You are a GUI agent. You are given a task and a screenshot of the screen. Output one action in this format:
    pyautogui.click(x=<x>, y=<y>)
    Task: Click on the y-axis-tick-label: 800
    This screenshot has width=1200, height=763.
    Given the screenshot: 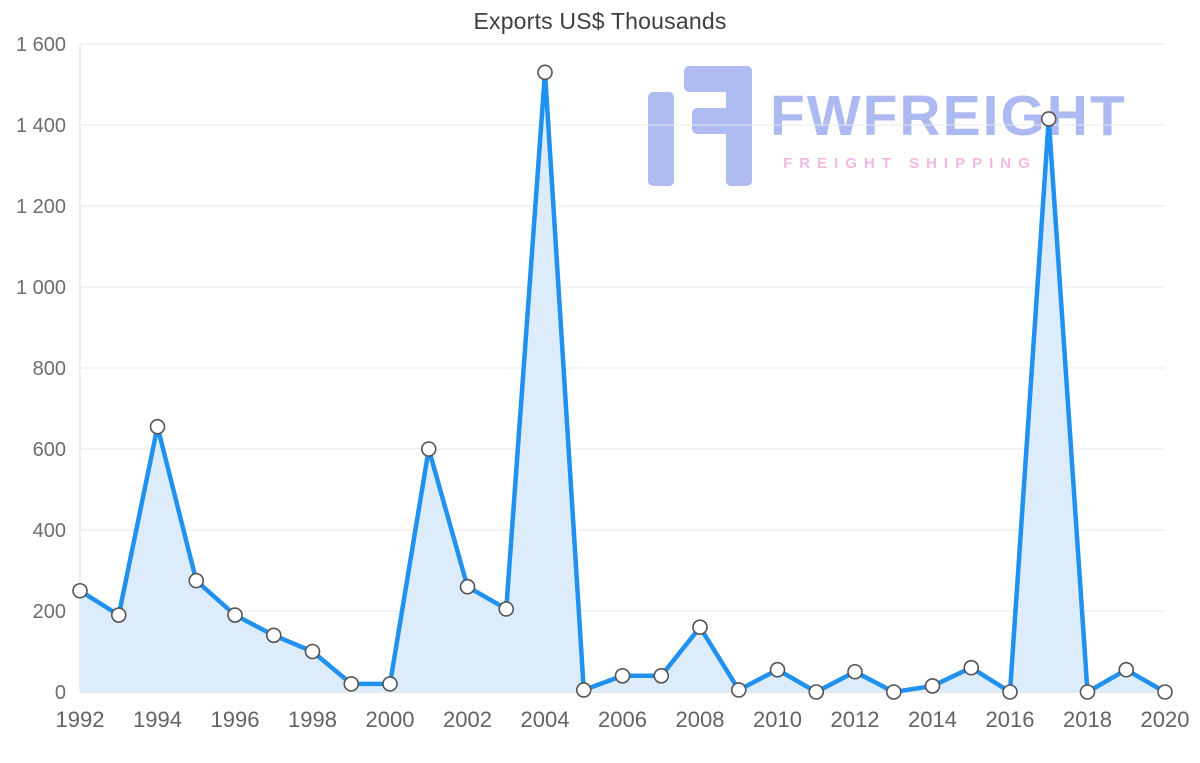 What is the action you would take?
    pyautogui.click(x=49, y=369)
    